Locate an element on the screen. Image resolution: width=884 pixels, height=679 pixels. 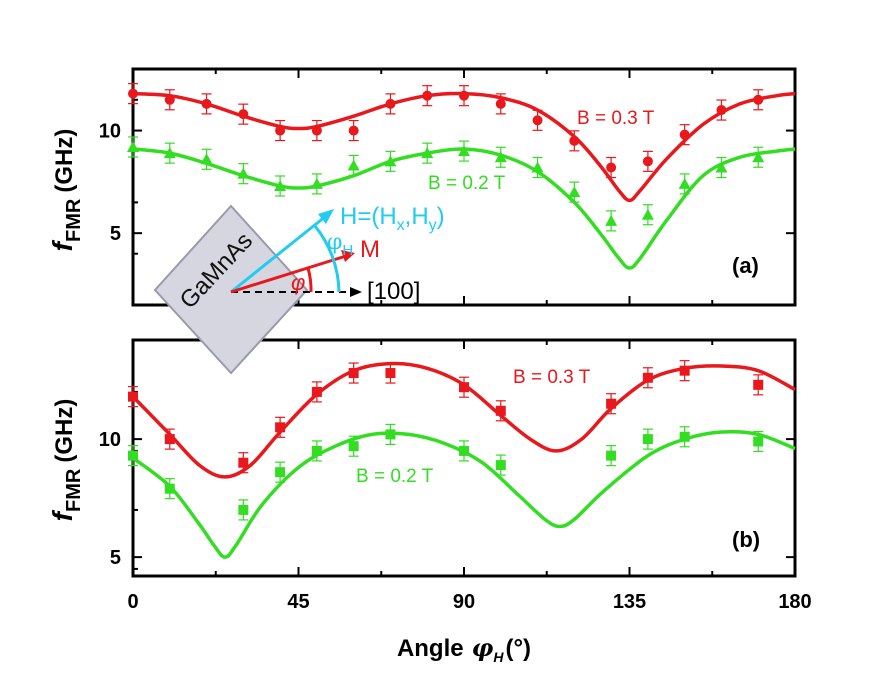
sample-square is located at coordinates (231, 289).